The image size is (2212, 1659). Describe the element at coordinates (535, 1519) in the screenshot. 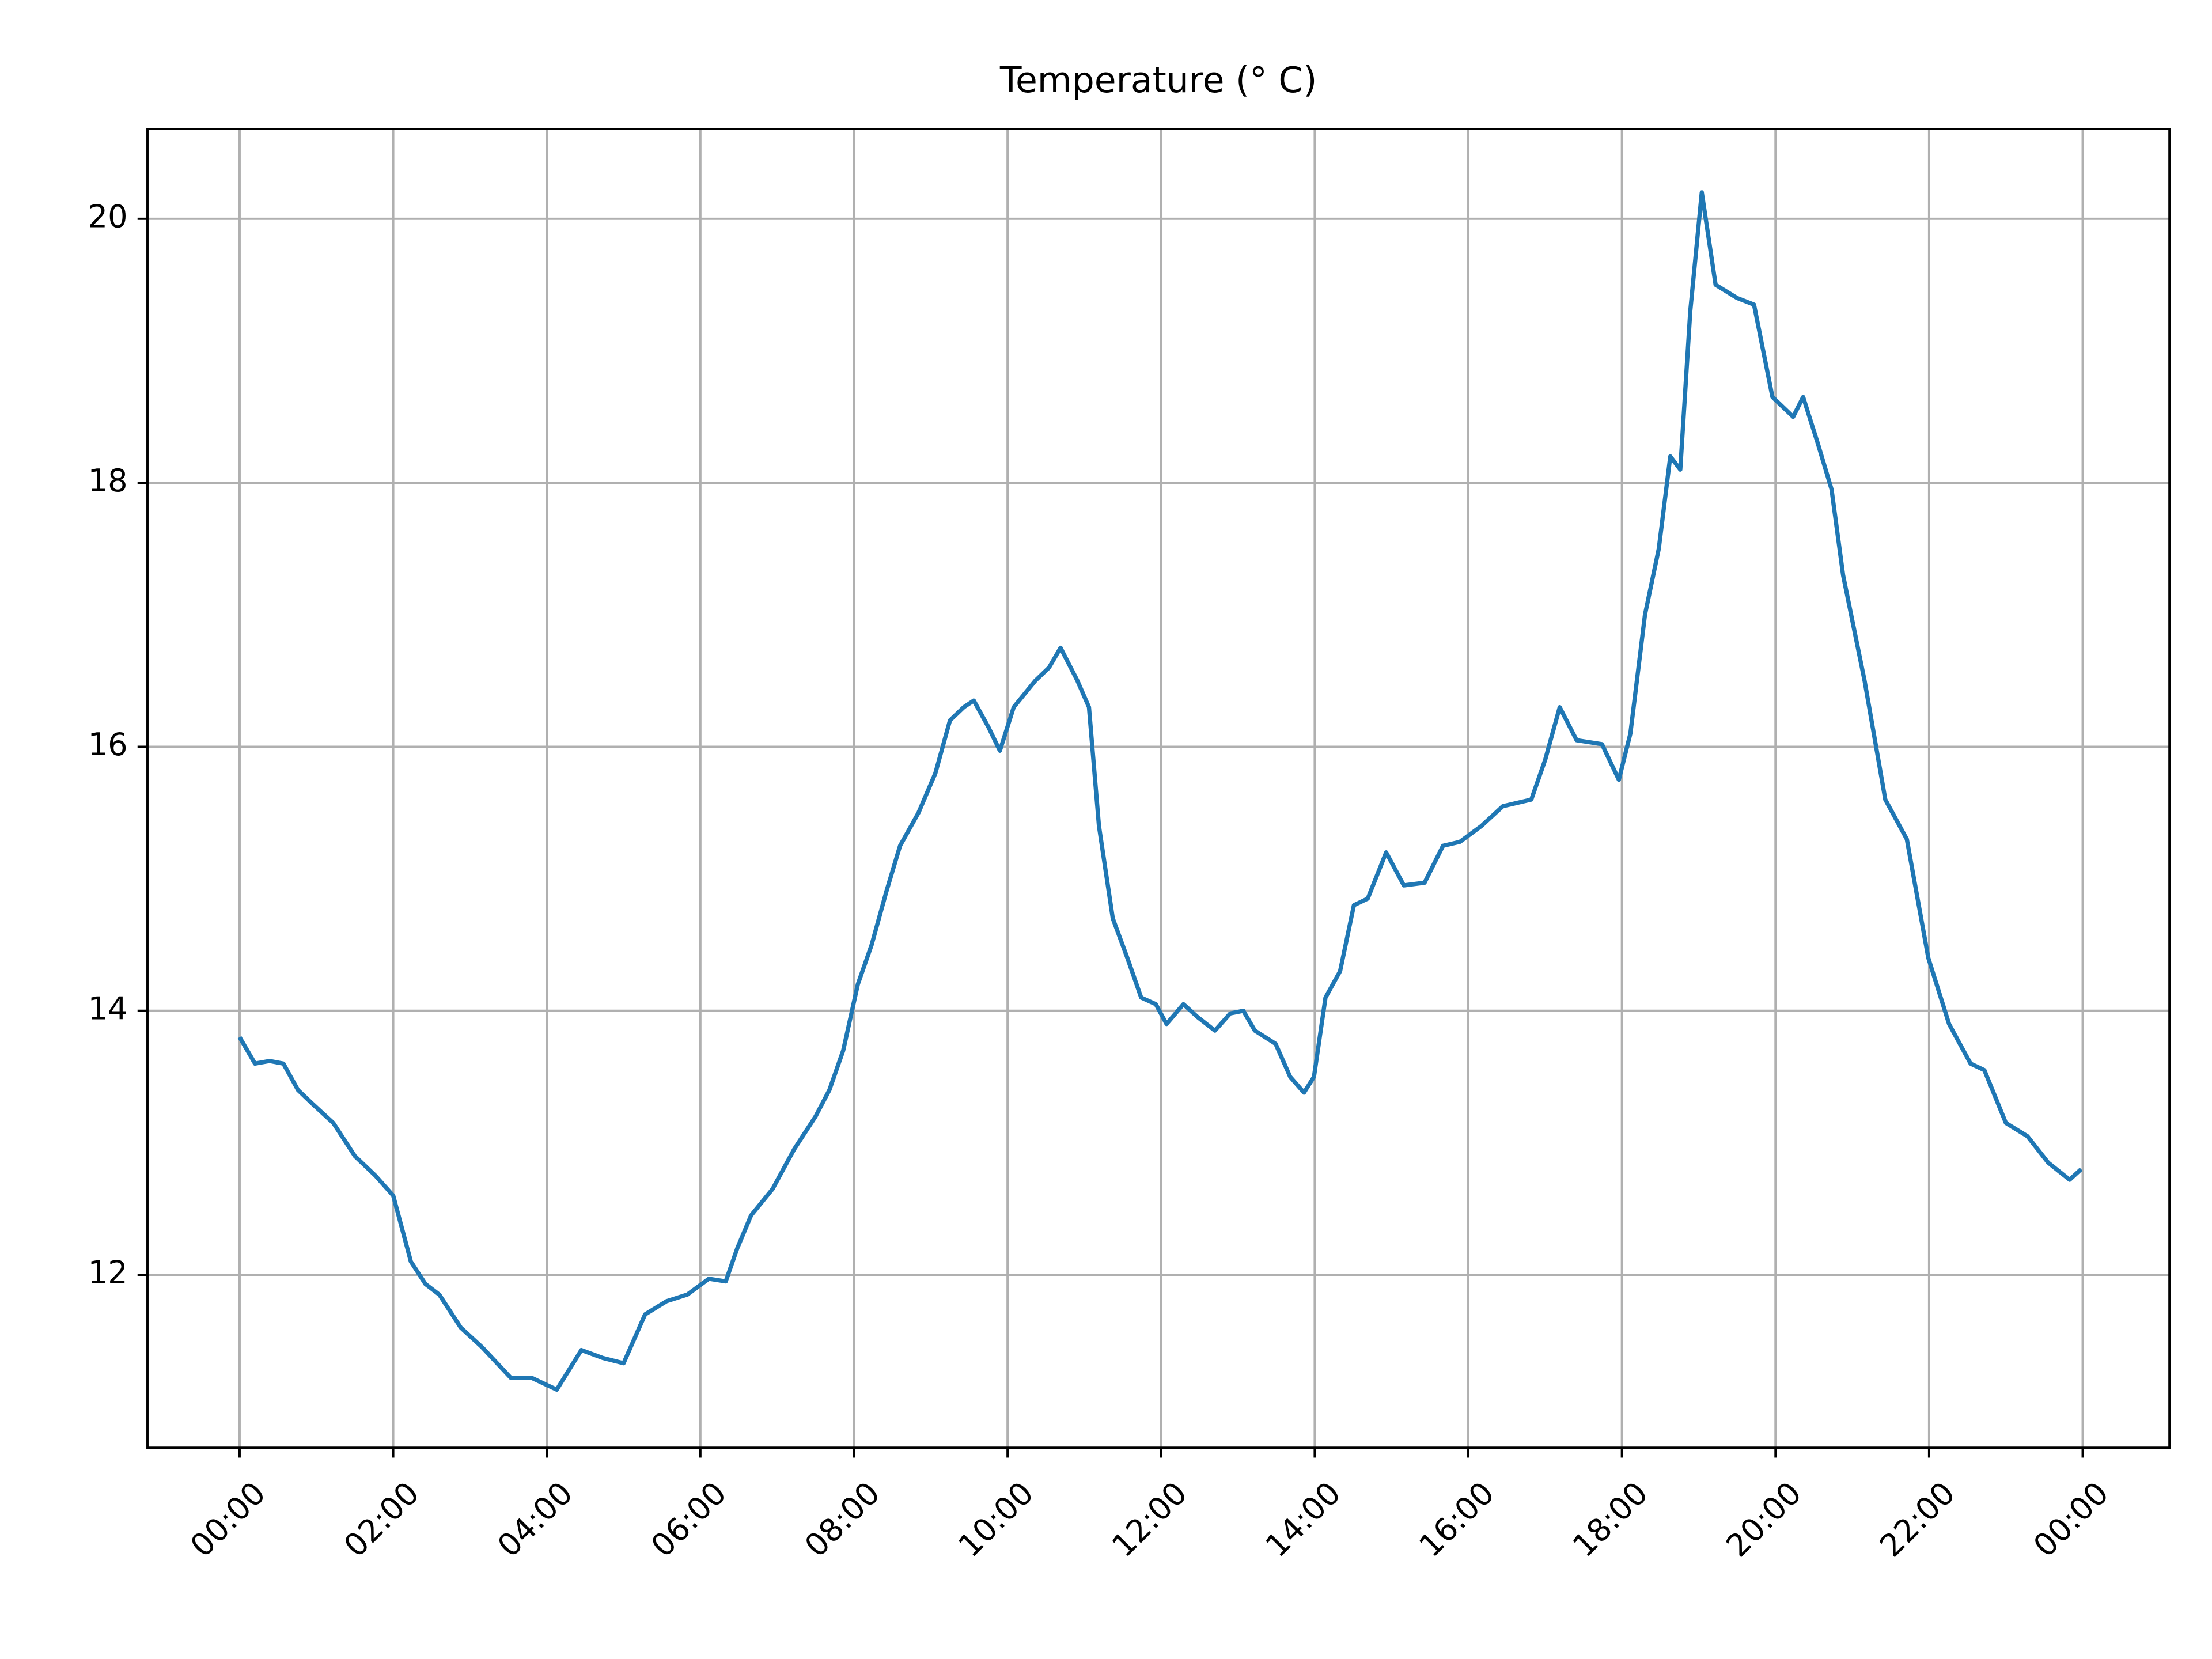

I see `x-tick-label: 04:00` at that location.